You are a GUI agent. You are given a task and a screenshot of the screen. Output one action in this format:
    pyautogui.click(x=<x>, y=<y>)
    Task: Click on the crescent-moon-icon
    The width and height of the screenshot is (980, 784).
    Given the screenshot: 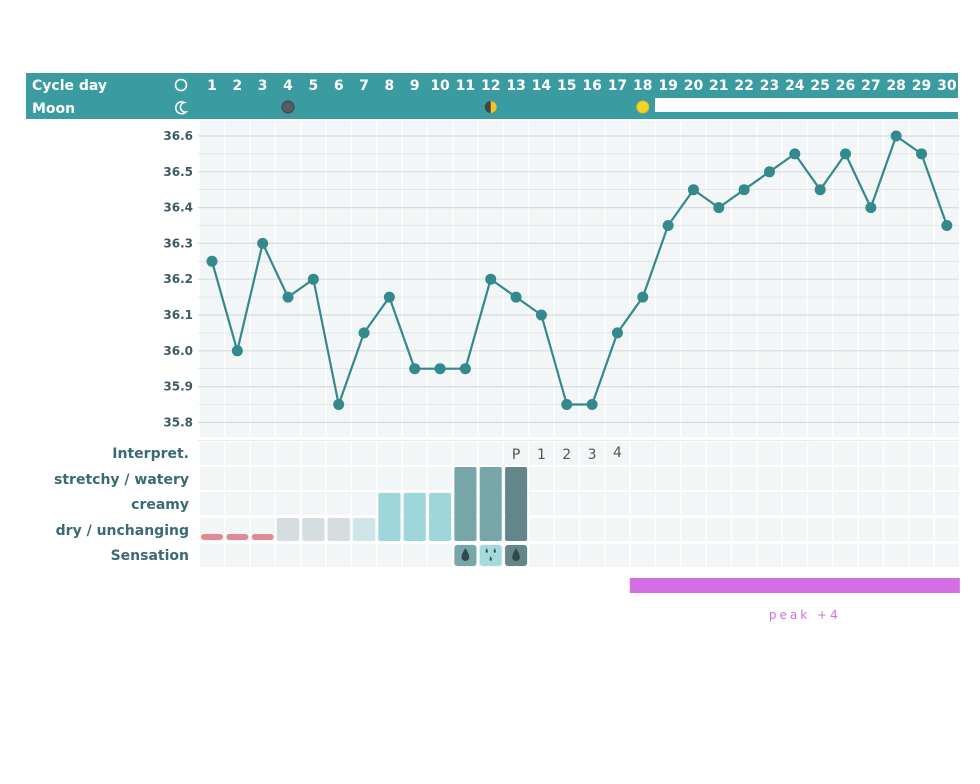 What is the action you would take?
    pyautogui.click(x=182, y=108)
    